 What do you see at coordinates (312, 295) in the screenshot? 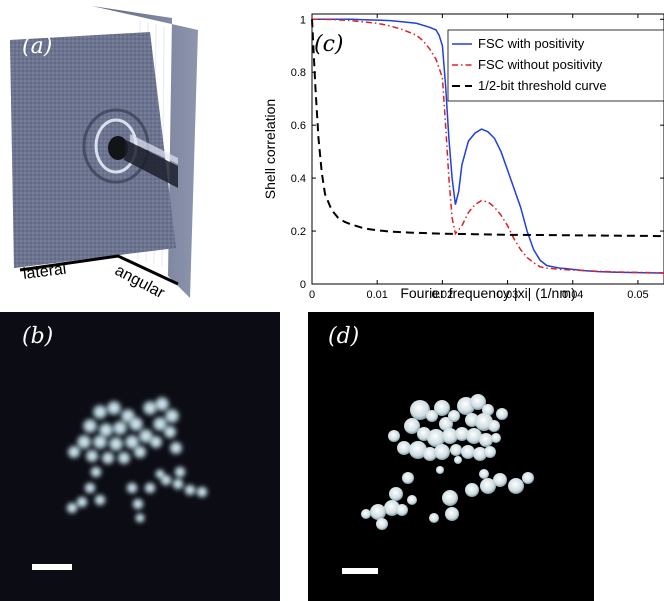
I see `x-tick-label: 0` at bounding box center [312, 295].